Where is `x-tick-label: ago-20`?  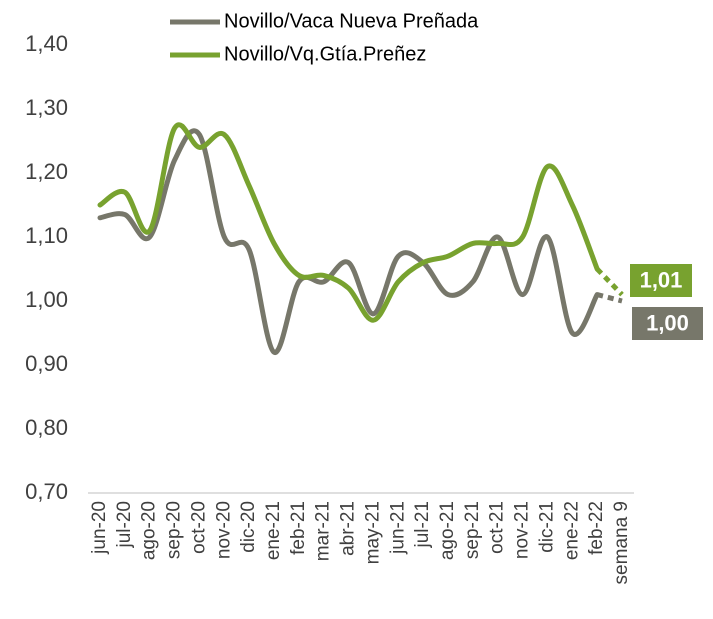 x-tick-label: ago-20 is located at coordinates (149, 530).